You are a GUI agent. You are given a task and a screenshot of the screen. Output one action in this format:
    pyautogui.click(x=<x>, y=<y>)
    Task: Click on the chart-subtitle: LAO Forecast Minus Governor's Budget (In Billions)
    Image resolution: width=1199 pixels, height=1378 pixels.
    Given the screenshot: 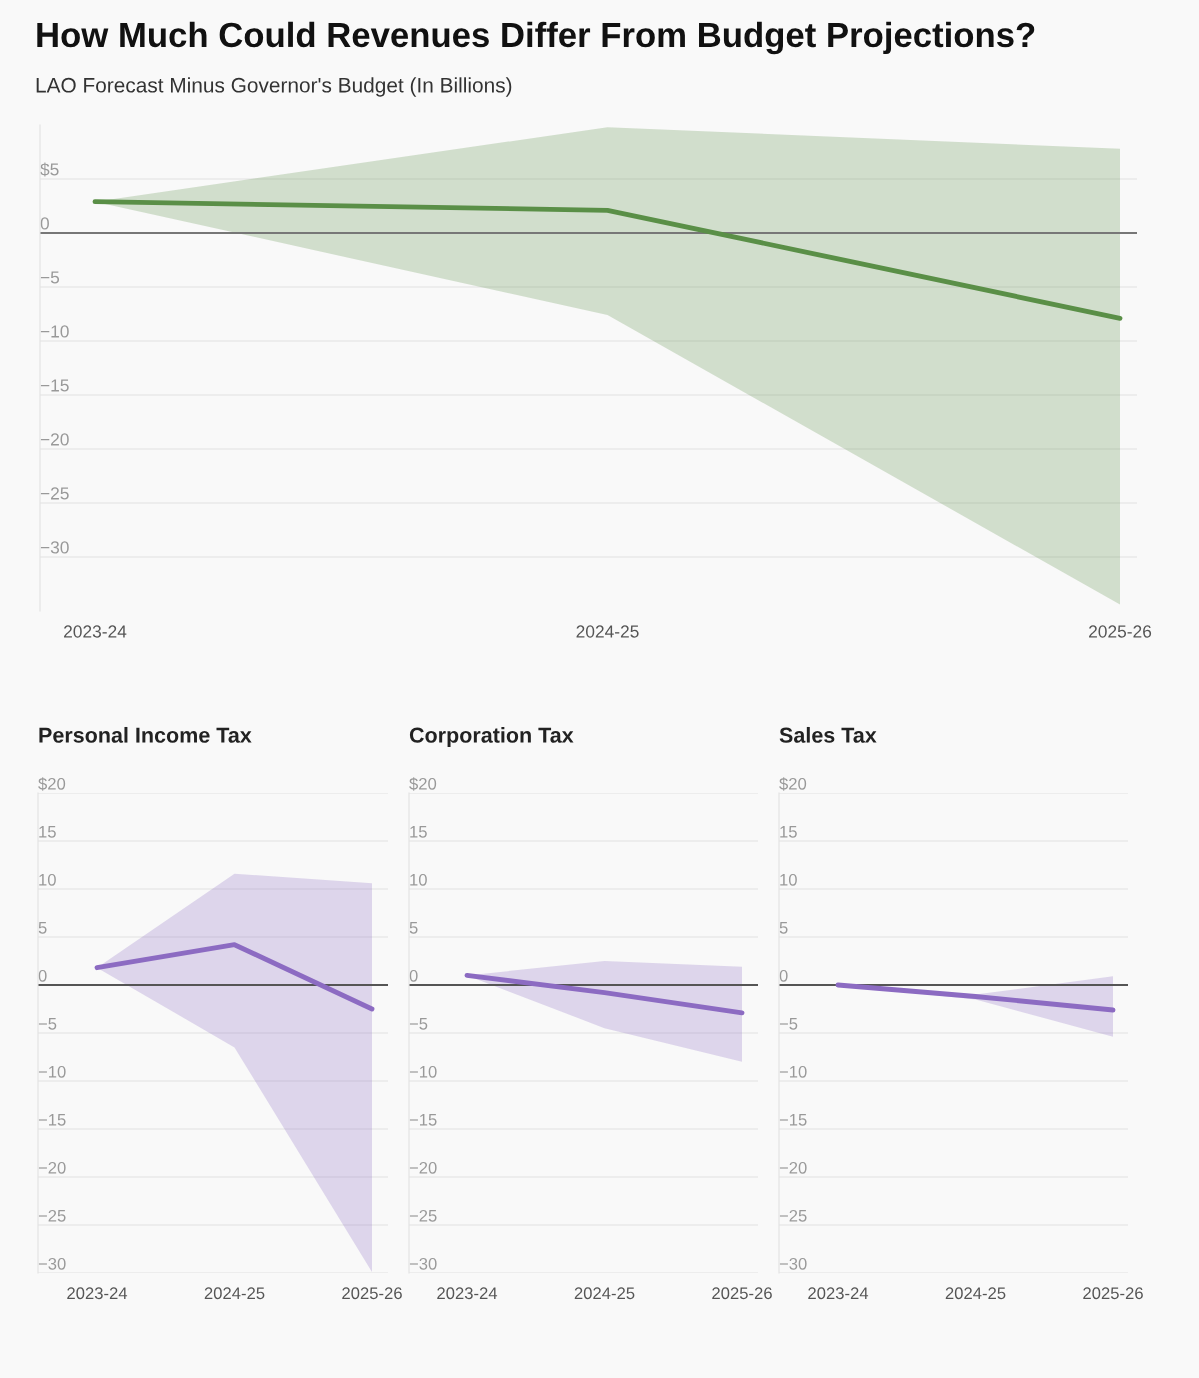 What is the action you would take?
    pyautogui.click(x=274, y=87)
    